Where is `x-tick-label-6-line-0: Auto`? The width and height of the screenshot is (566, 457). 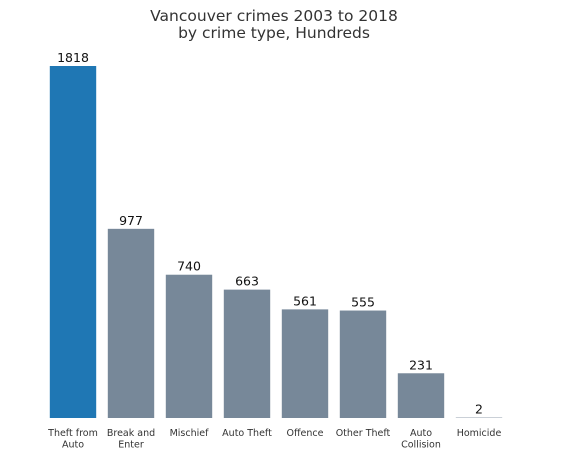 x-tick-label-6-line-0: Auto is located at coordinates (421, 433).